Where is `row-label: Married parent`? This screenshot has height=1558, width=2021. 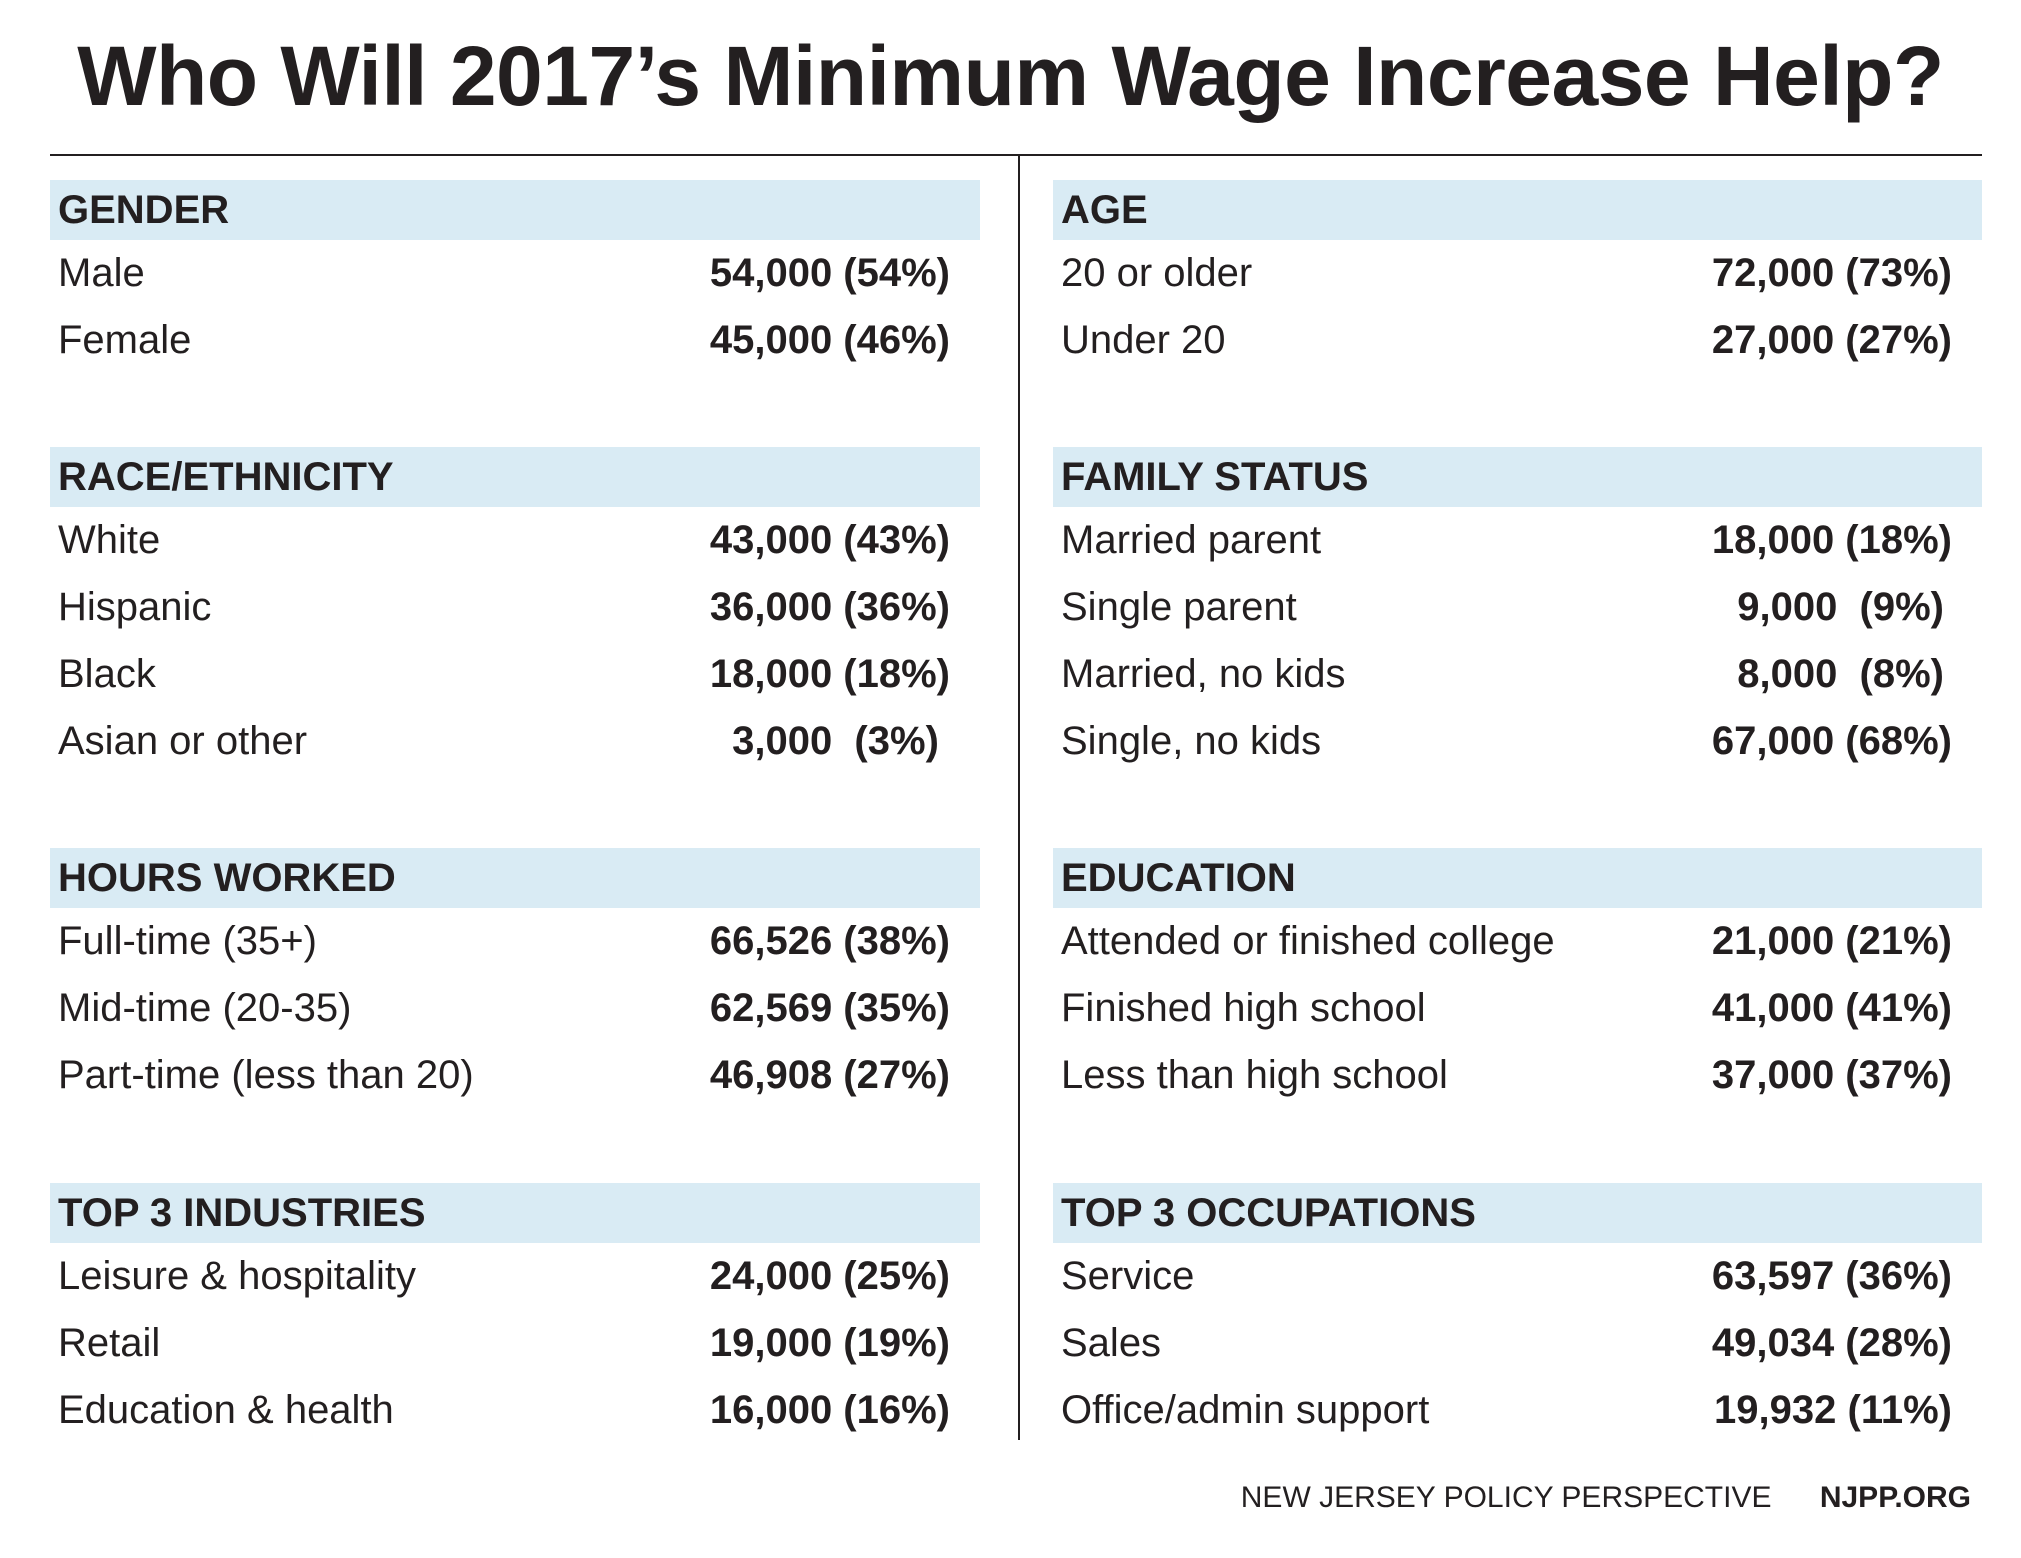
row-label: Married parent is located at coordinates (1191, 540).